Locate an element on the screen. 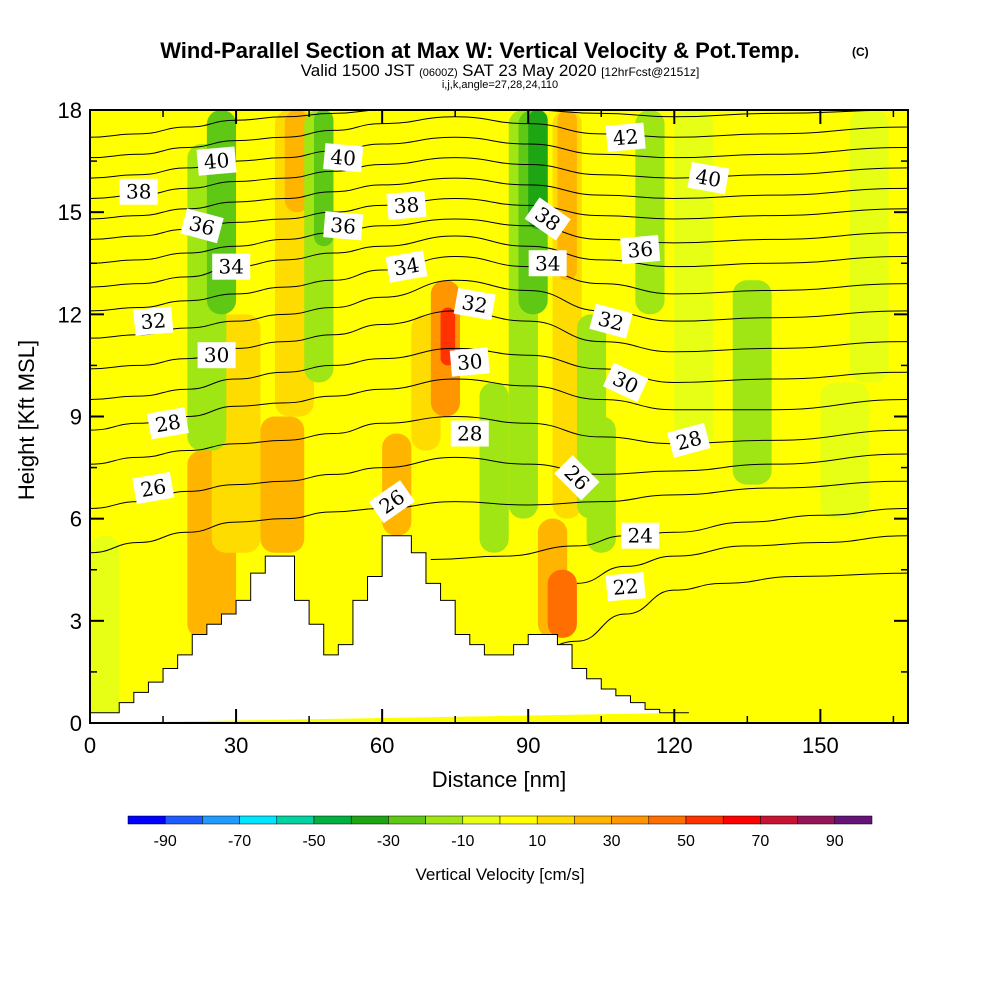 The width and height of the screenshot is (1000, 1000). chart-title-mark: (C) is located at coordinates (860, 52).